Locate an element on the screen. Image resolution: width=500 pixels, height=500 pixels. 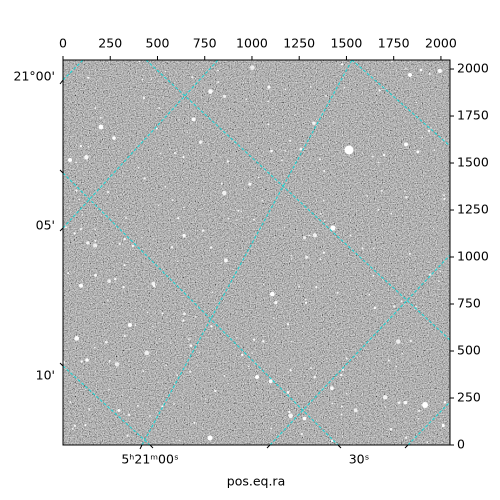
x-tick-label: 0 is located at coordinates (63, 43).